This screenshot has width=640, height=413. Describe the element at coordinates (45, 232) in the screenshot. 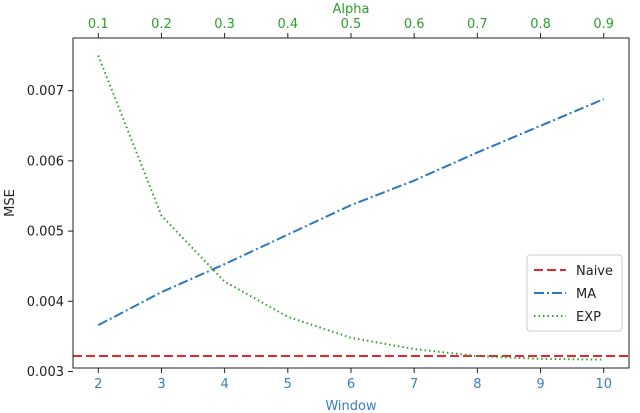

I see `y-tick-label: 0.005` at that location.